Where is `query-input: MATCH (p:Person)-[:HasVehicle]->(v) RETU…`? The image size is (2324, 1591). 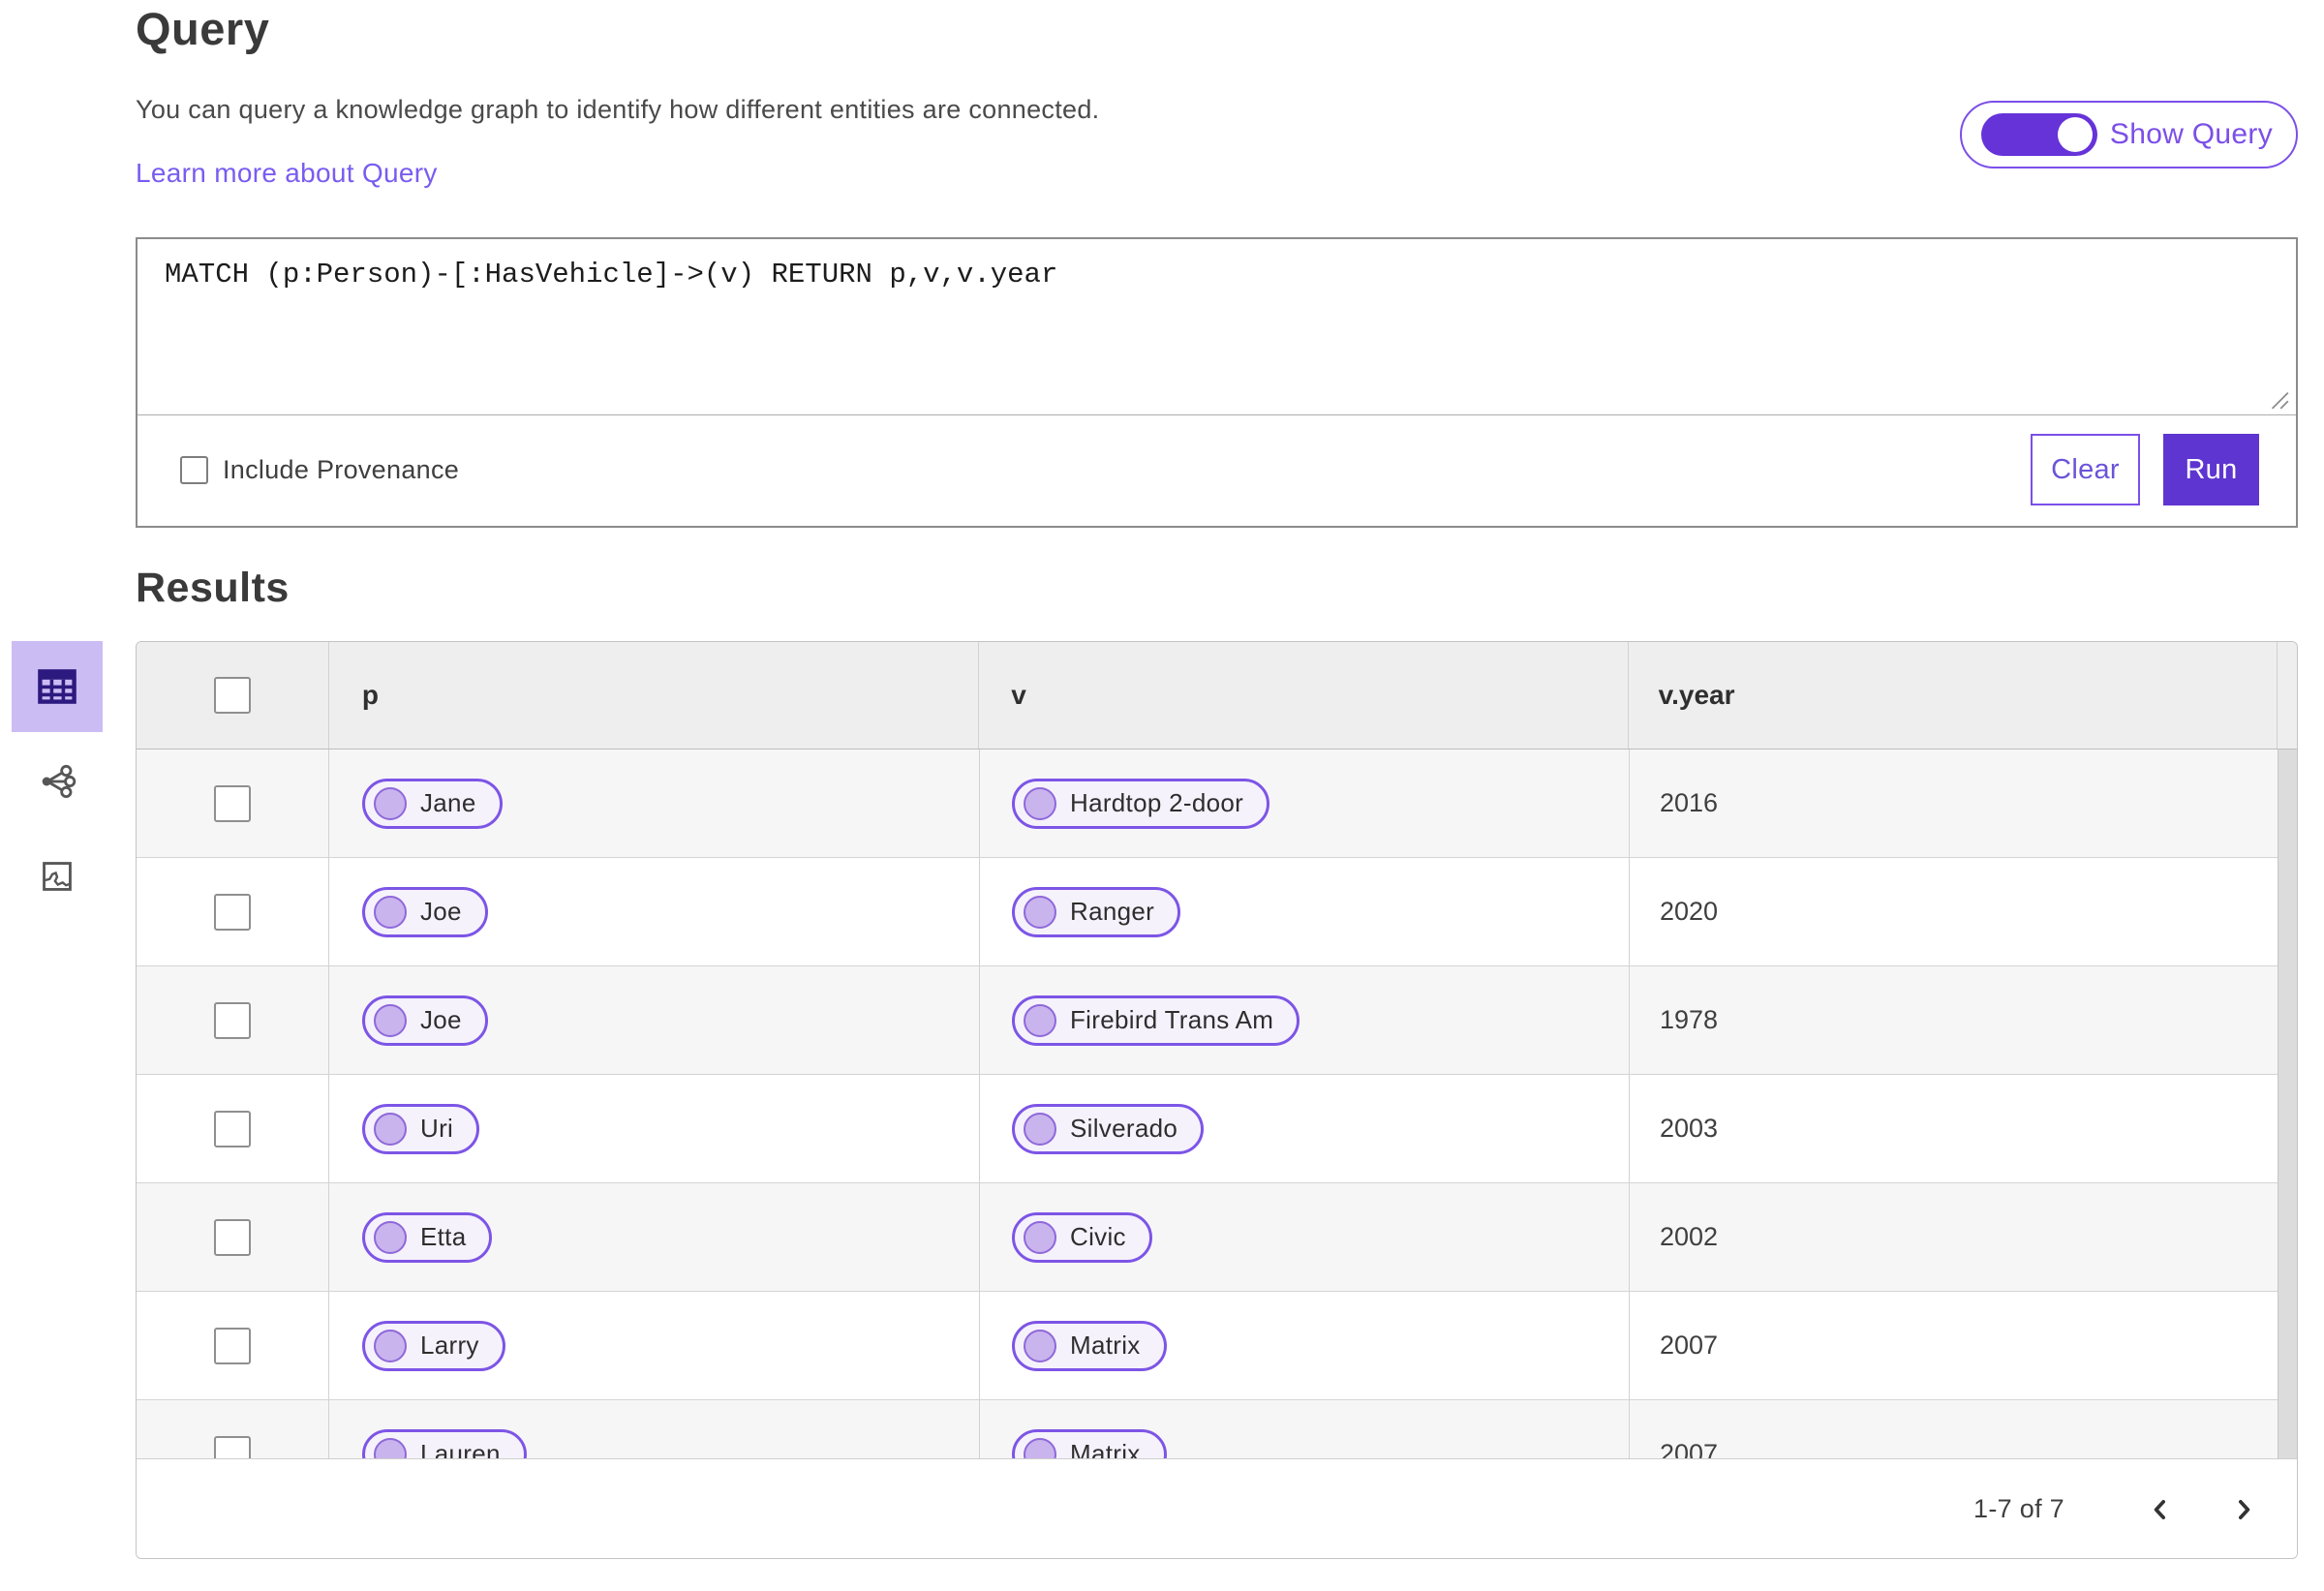
query-input: MATCH (p:Person)-[:HasVehicle]->(v) RETU… is located at coordinates (1217, 327).